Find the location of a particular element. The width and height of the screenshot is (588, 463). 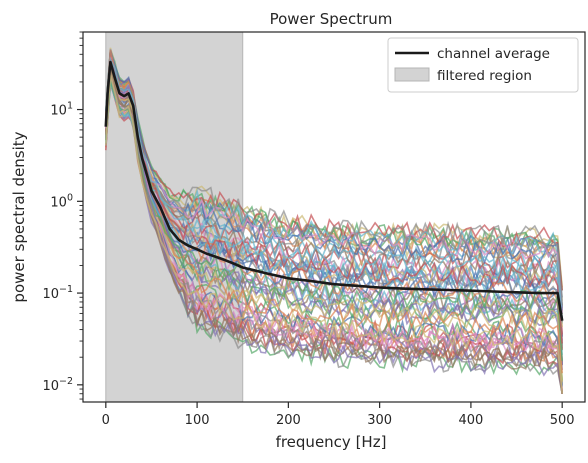

x-tick-label: 400 is located at coordinates (470, 420).